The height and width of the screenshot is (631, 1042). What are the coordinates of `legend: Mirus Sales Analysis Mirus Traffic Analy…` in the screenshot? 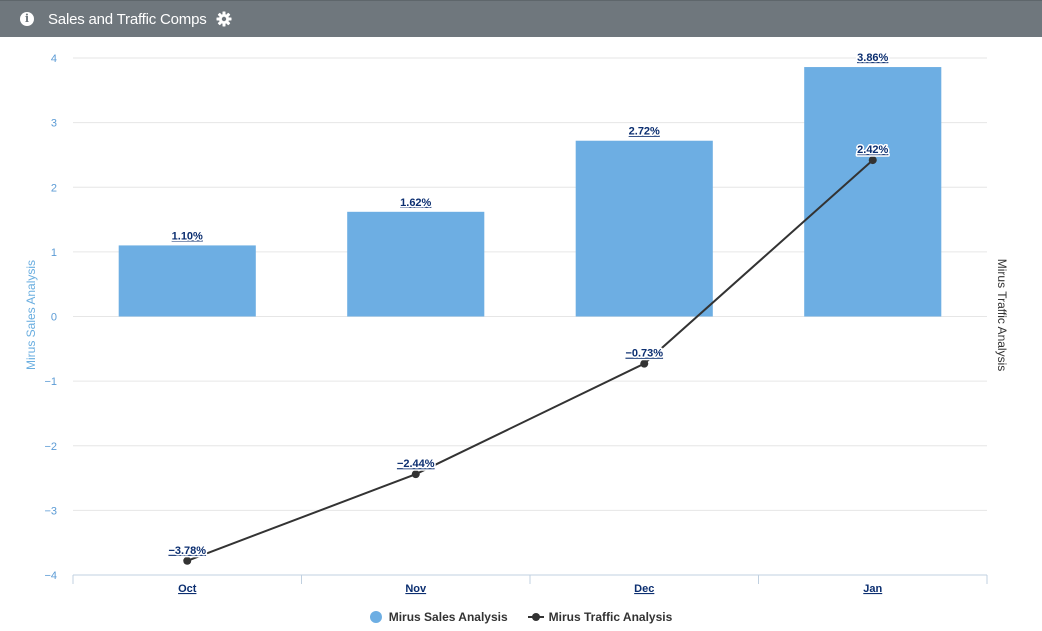 It's located at (521, 617).